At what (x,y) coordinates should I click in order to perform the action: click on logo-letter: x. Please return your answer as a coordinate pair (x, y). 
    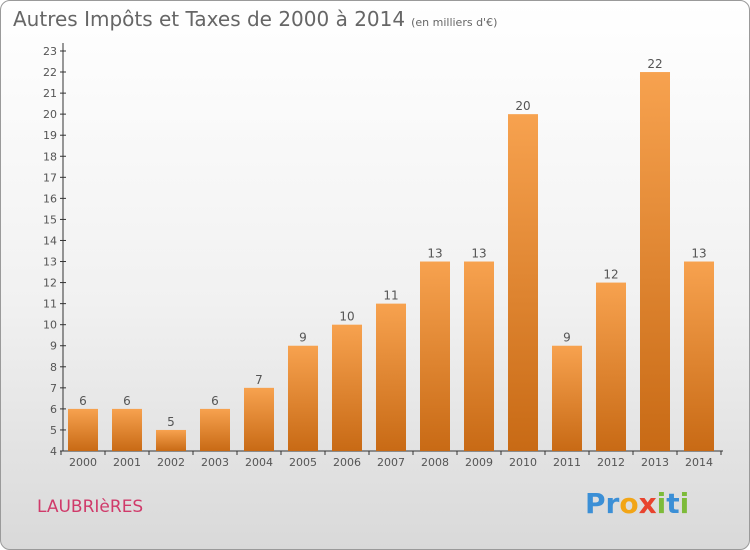
    Looking at the image, I should click on (647, 503).